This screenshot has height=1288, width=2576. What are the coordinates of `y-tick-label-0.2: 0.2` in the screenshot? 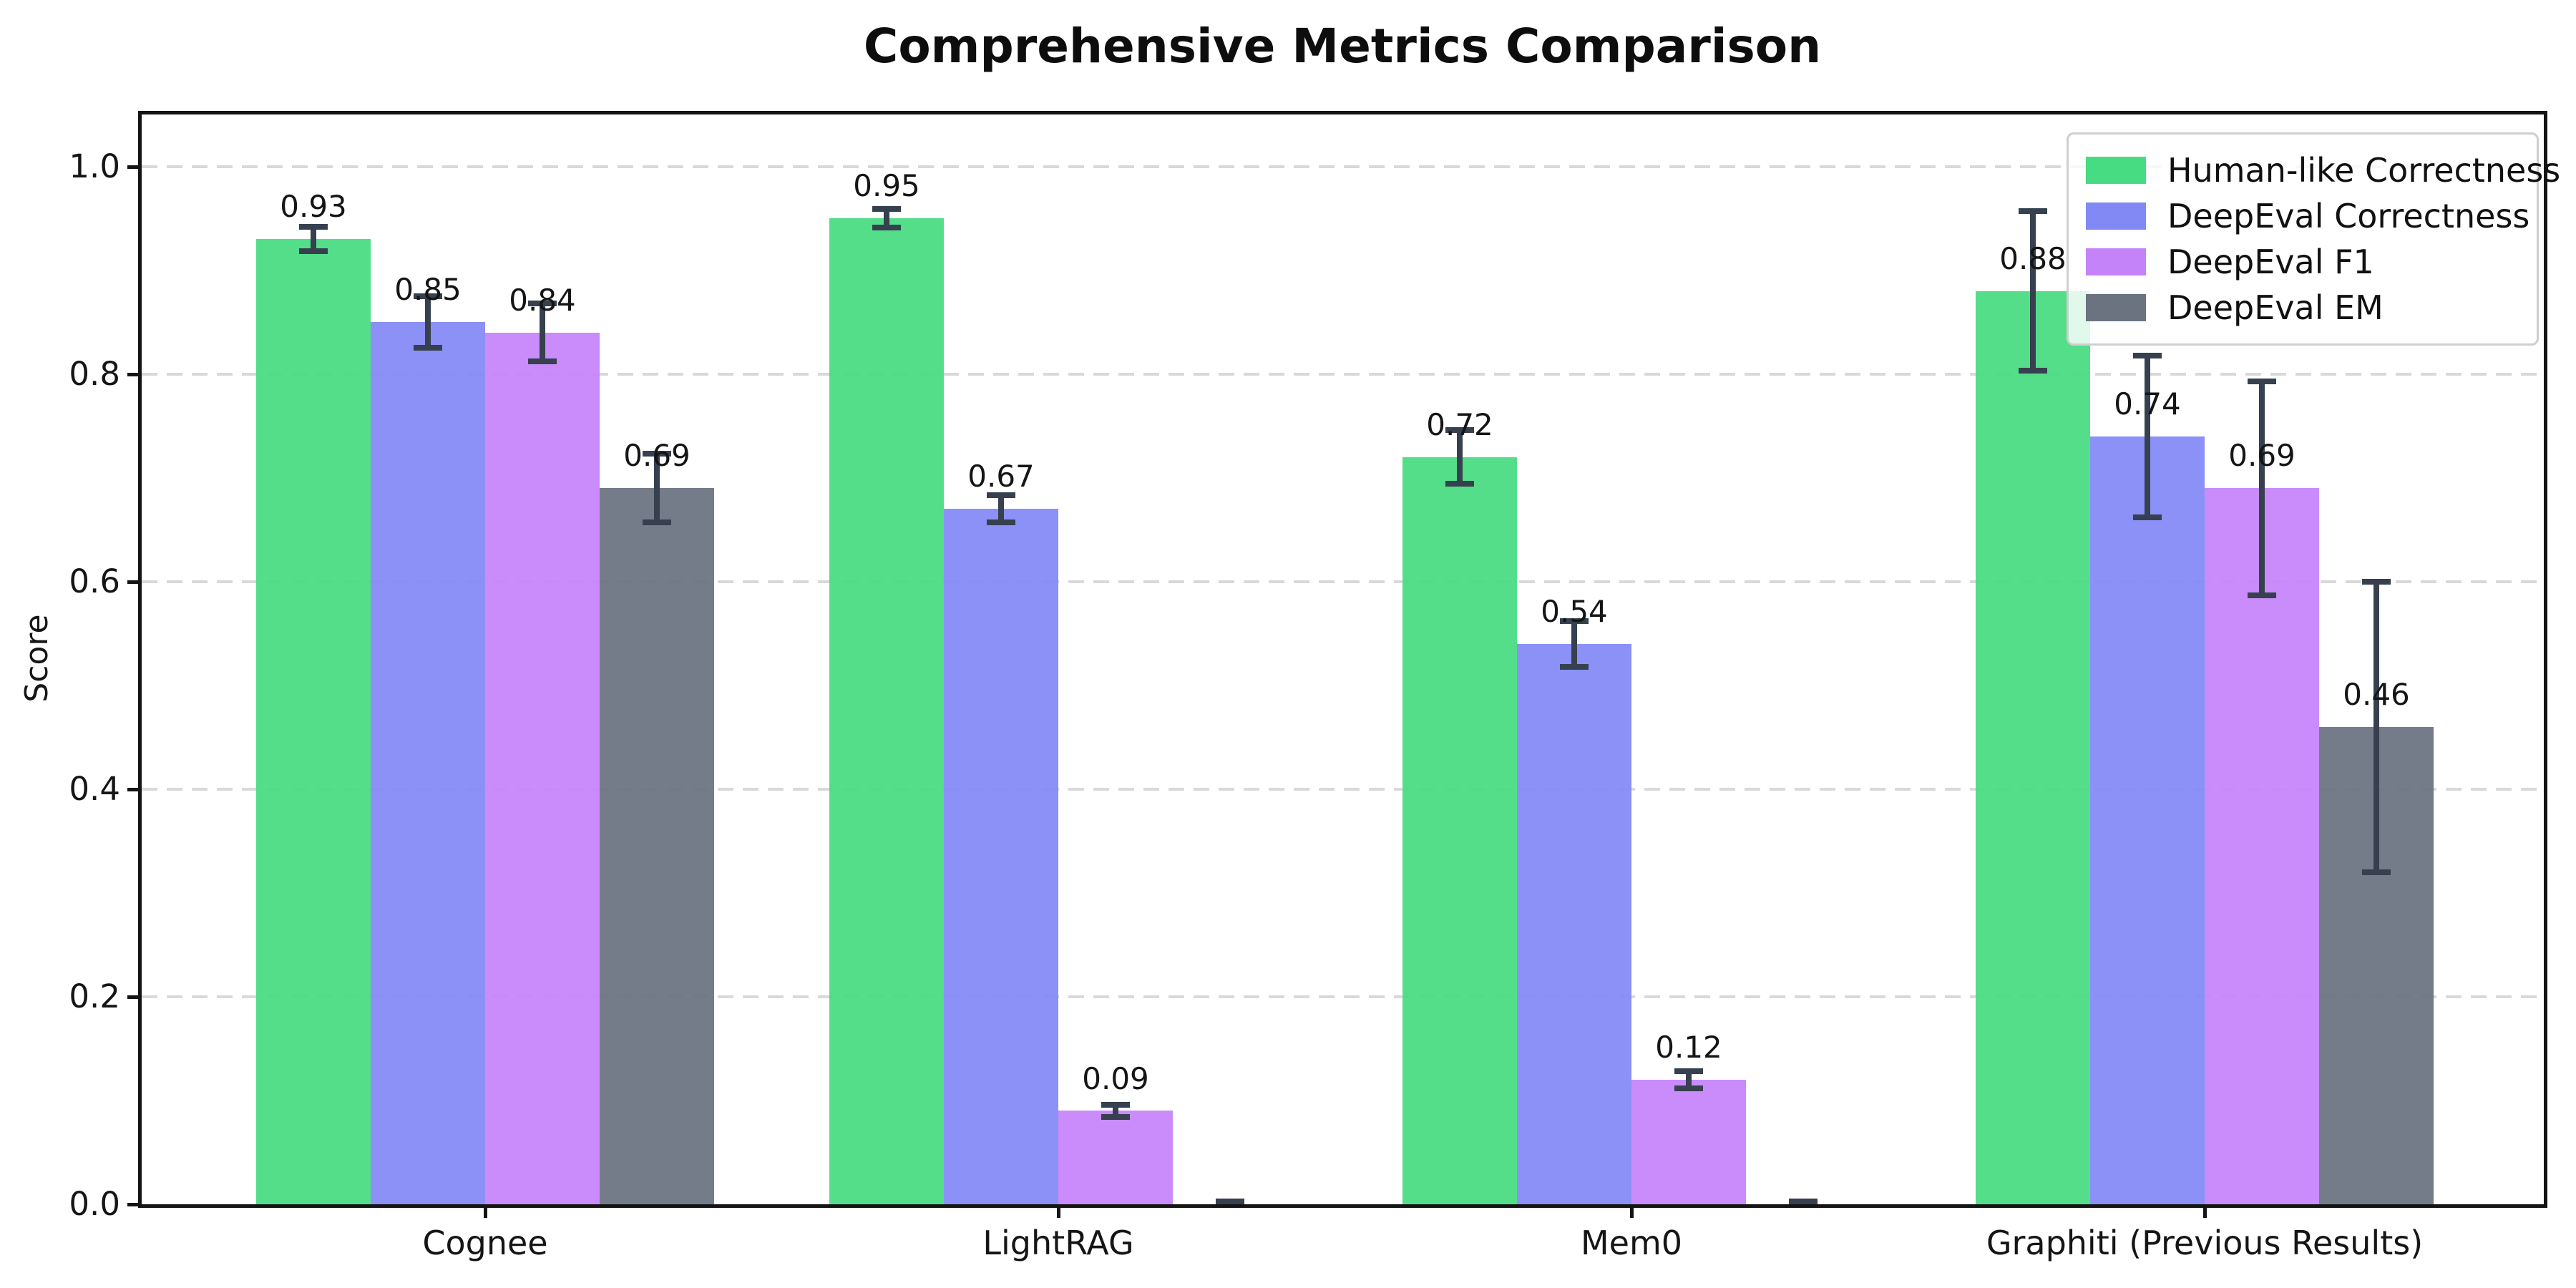 It's located at (94, 996).